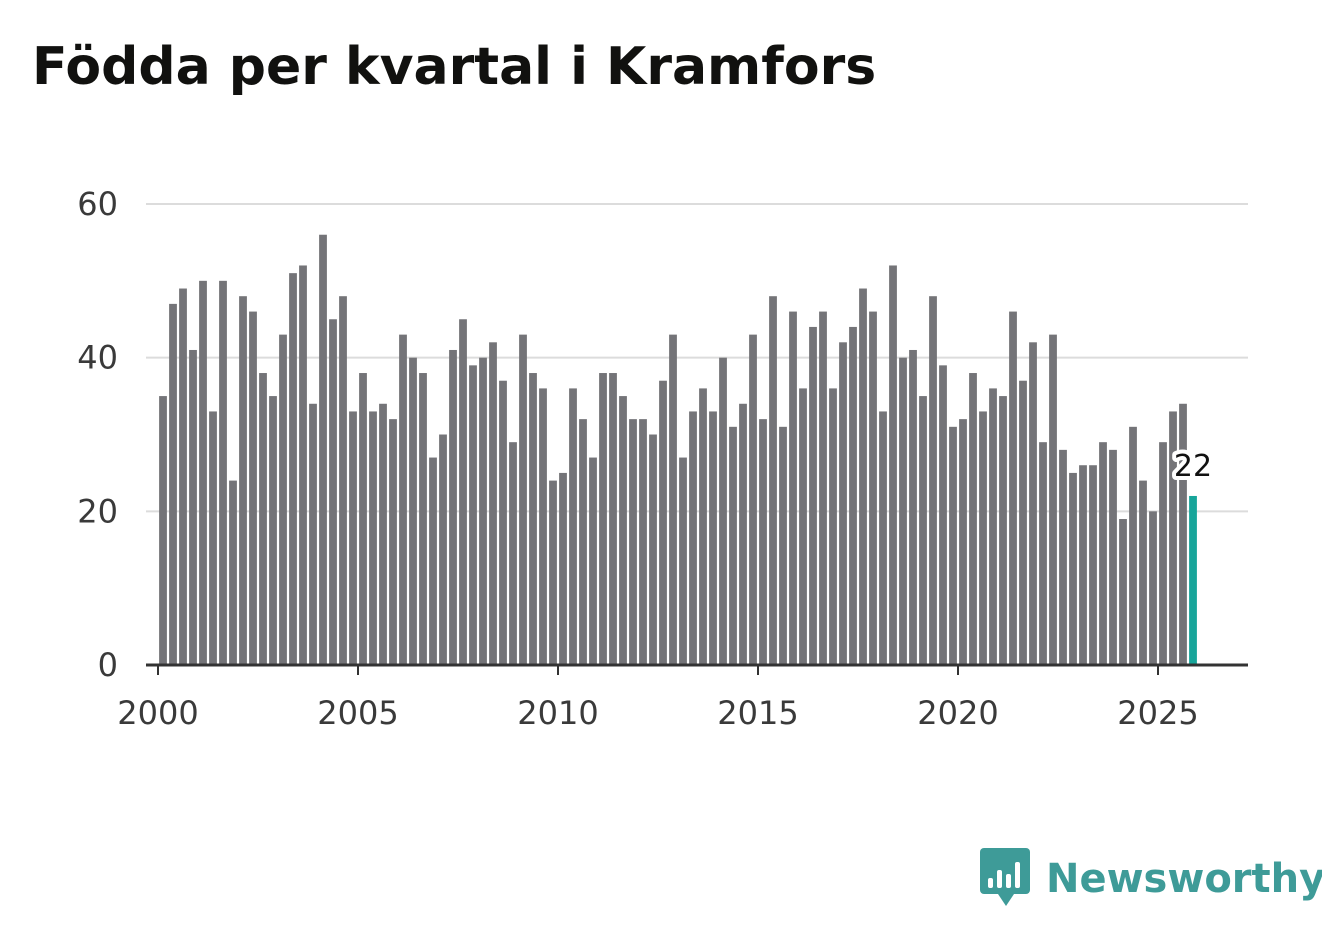 The height and width of the screenshot is (939, 1322). I want to click on brand-logo: Newsworthy, so click(1151, 879).